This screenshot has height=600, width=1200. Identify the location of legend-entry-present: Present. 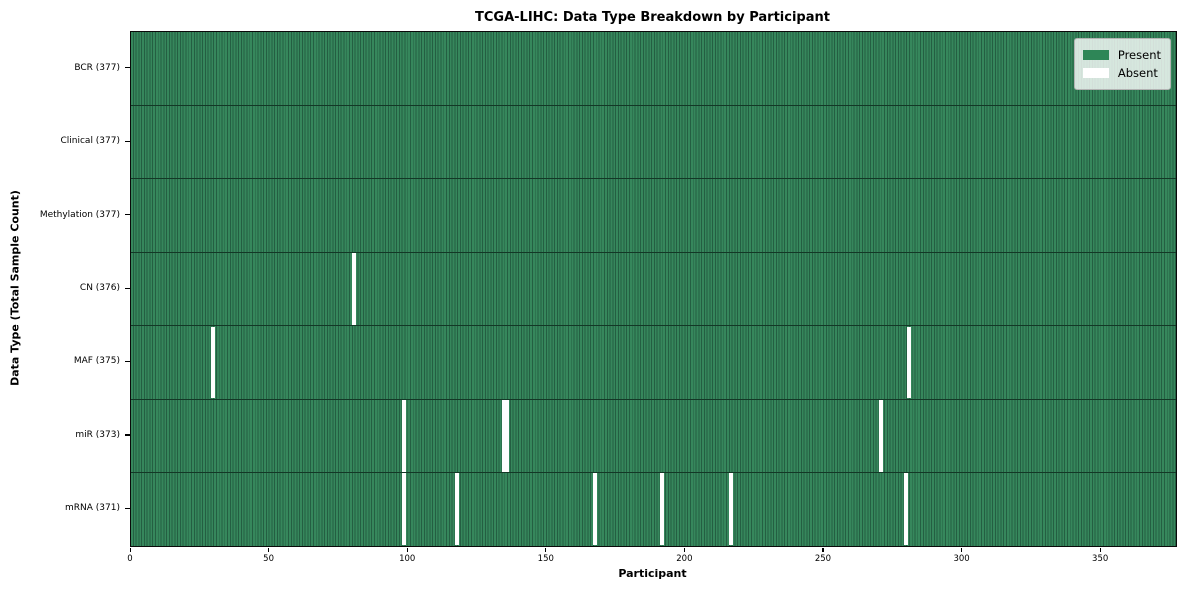
(1121, 55).